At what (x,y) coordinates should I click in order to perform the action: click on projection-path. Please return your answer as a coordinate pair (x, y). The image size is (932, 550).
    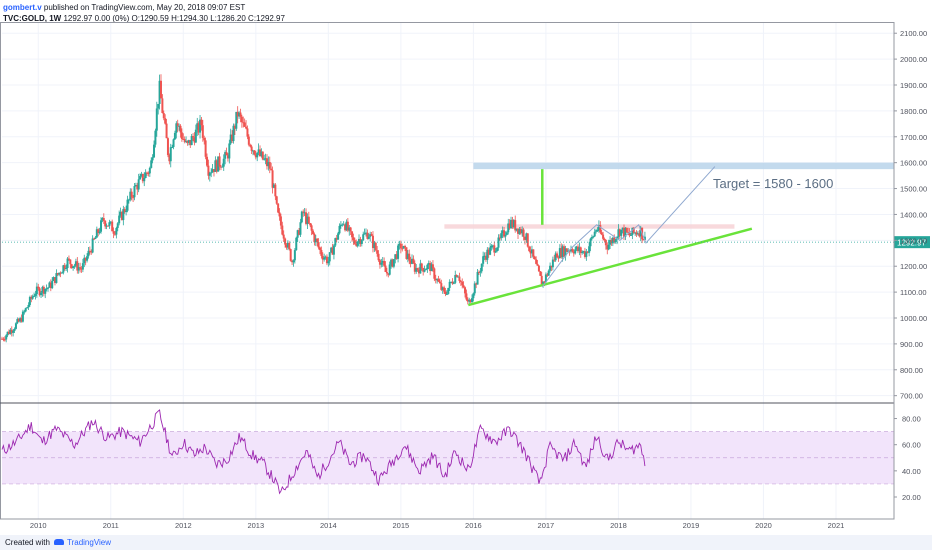
    Looking at the image, I should click on (628, 227).